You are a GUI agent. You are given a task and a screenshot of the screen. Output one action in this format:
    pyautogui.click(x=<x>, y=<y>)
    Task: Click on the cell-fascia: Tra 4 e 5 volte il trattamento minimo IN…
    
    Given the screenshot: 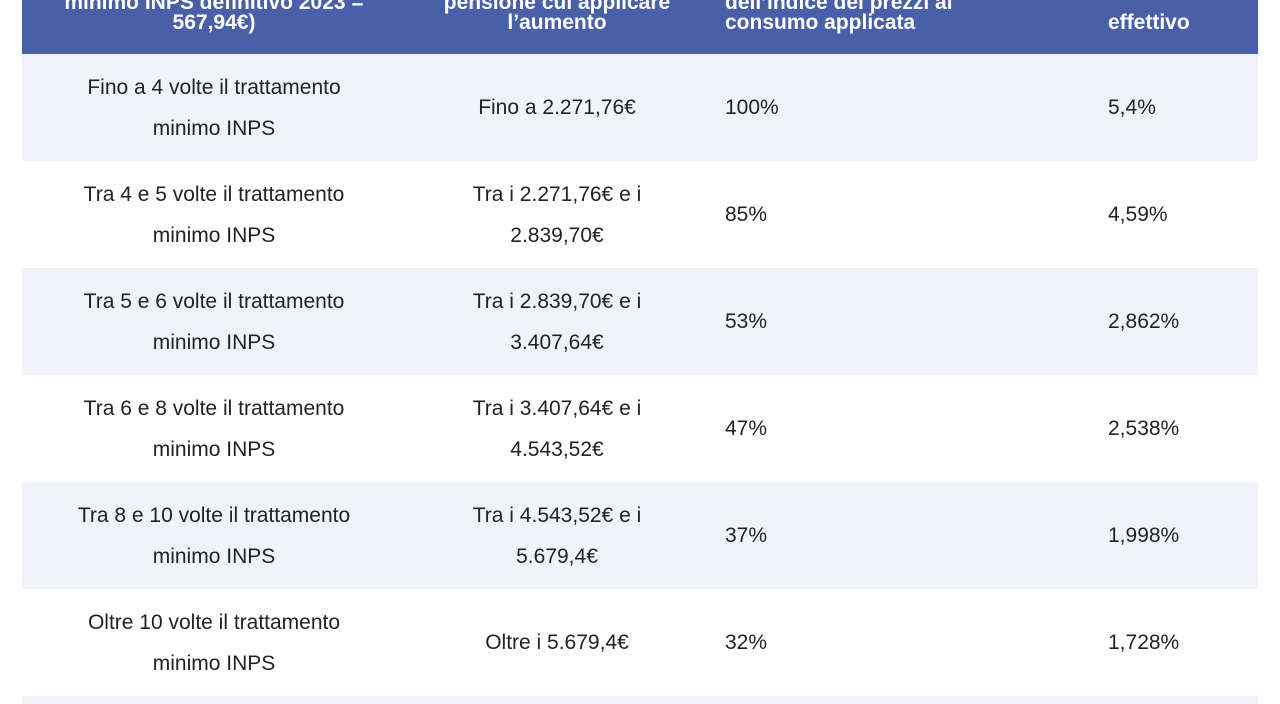 What is the action you would take?
    pyautogui.click(x=214, y=214)
    